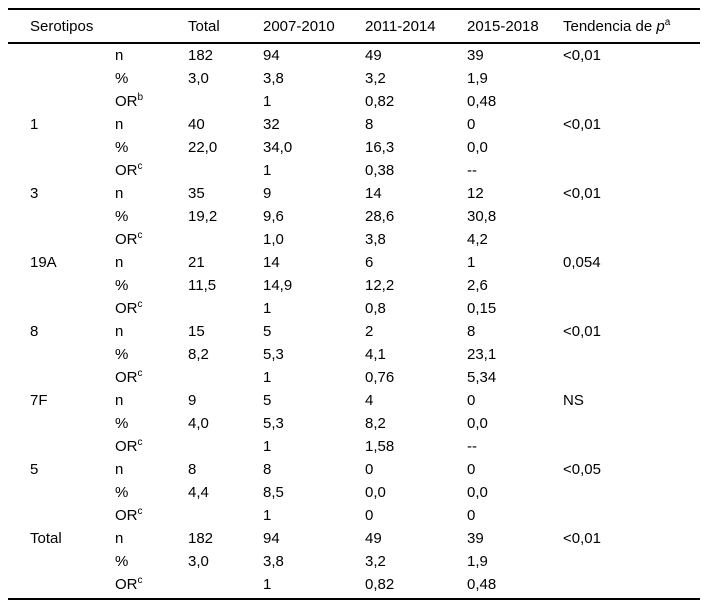 Image resolution: width=709 pixels, height=614 pixels. What do you see at coordinates (126, 239) in the screenshot?
I see `stat-label: OR` at bounding box center [126, 239].